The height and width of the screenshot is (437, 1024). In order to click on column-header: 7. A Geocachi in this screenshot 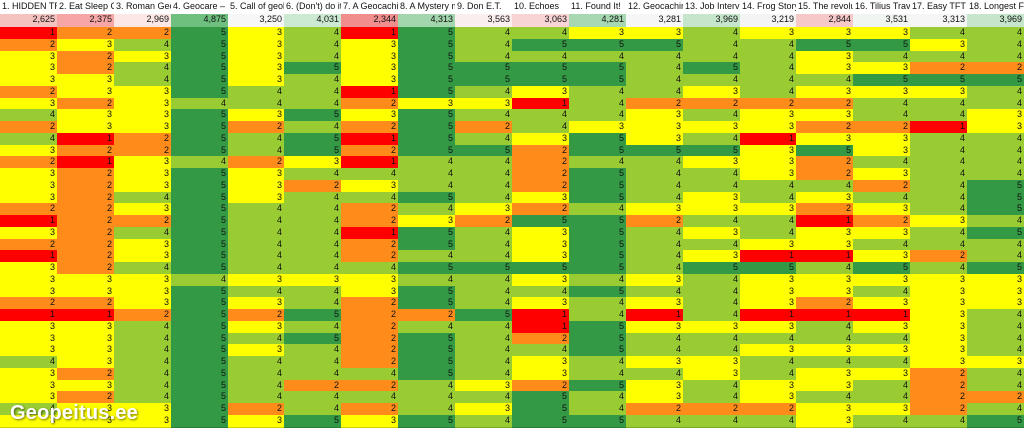, I will do `click(370, 7)`.